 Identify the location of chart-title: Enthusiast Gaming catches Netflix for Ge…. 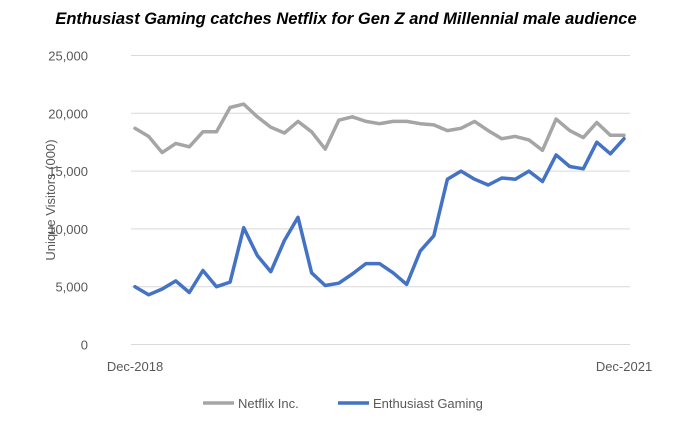
(346, 19).